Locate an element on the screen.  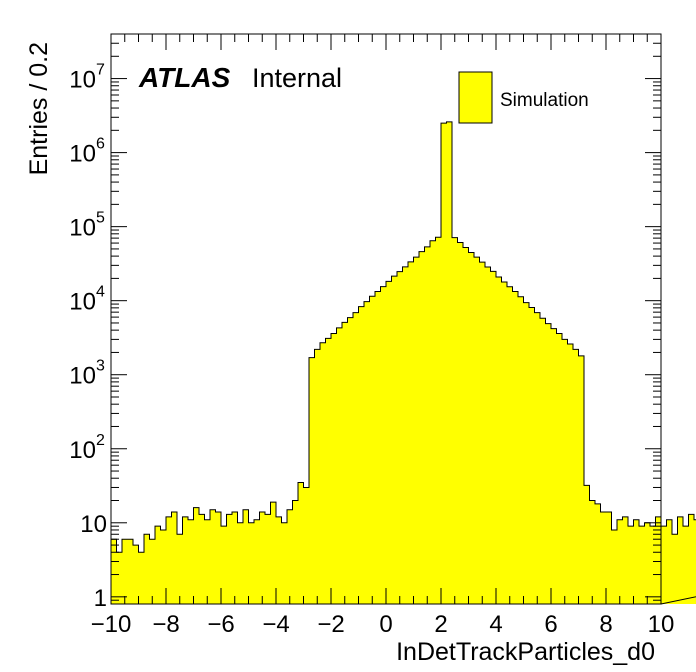
y-tick-exponent: 3 is located at coordinates (100, 366).